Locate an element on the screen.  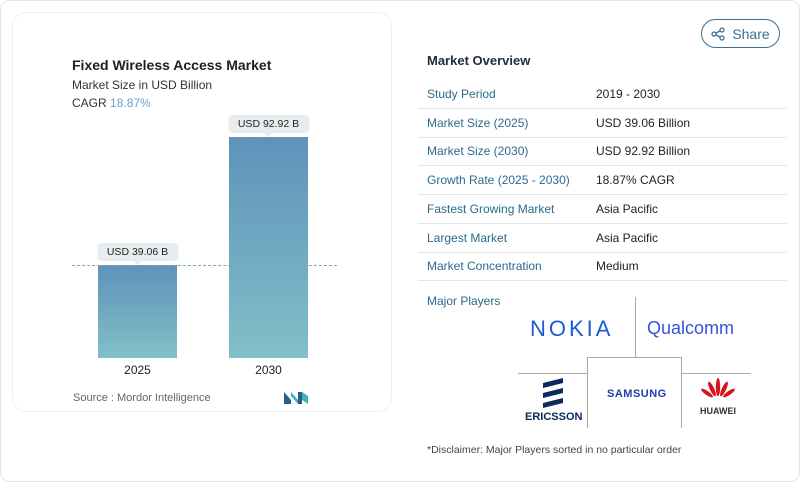
overview-row: Largest Market Asia Pacific is located at coordinates (602, 238).